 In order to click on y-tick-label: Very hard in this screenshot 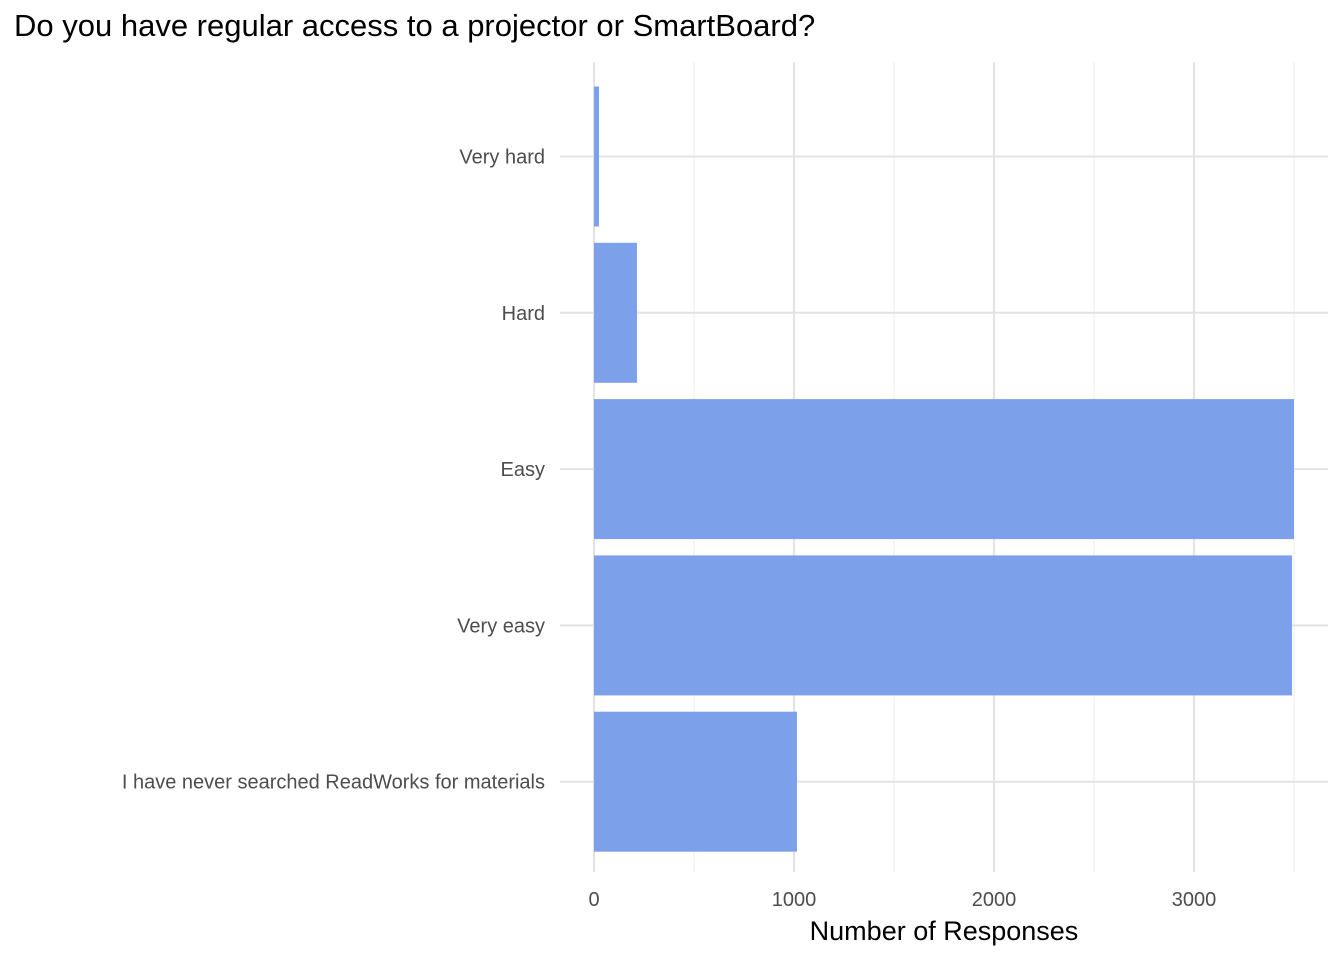, I will do `click(502, 158)`.